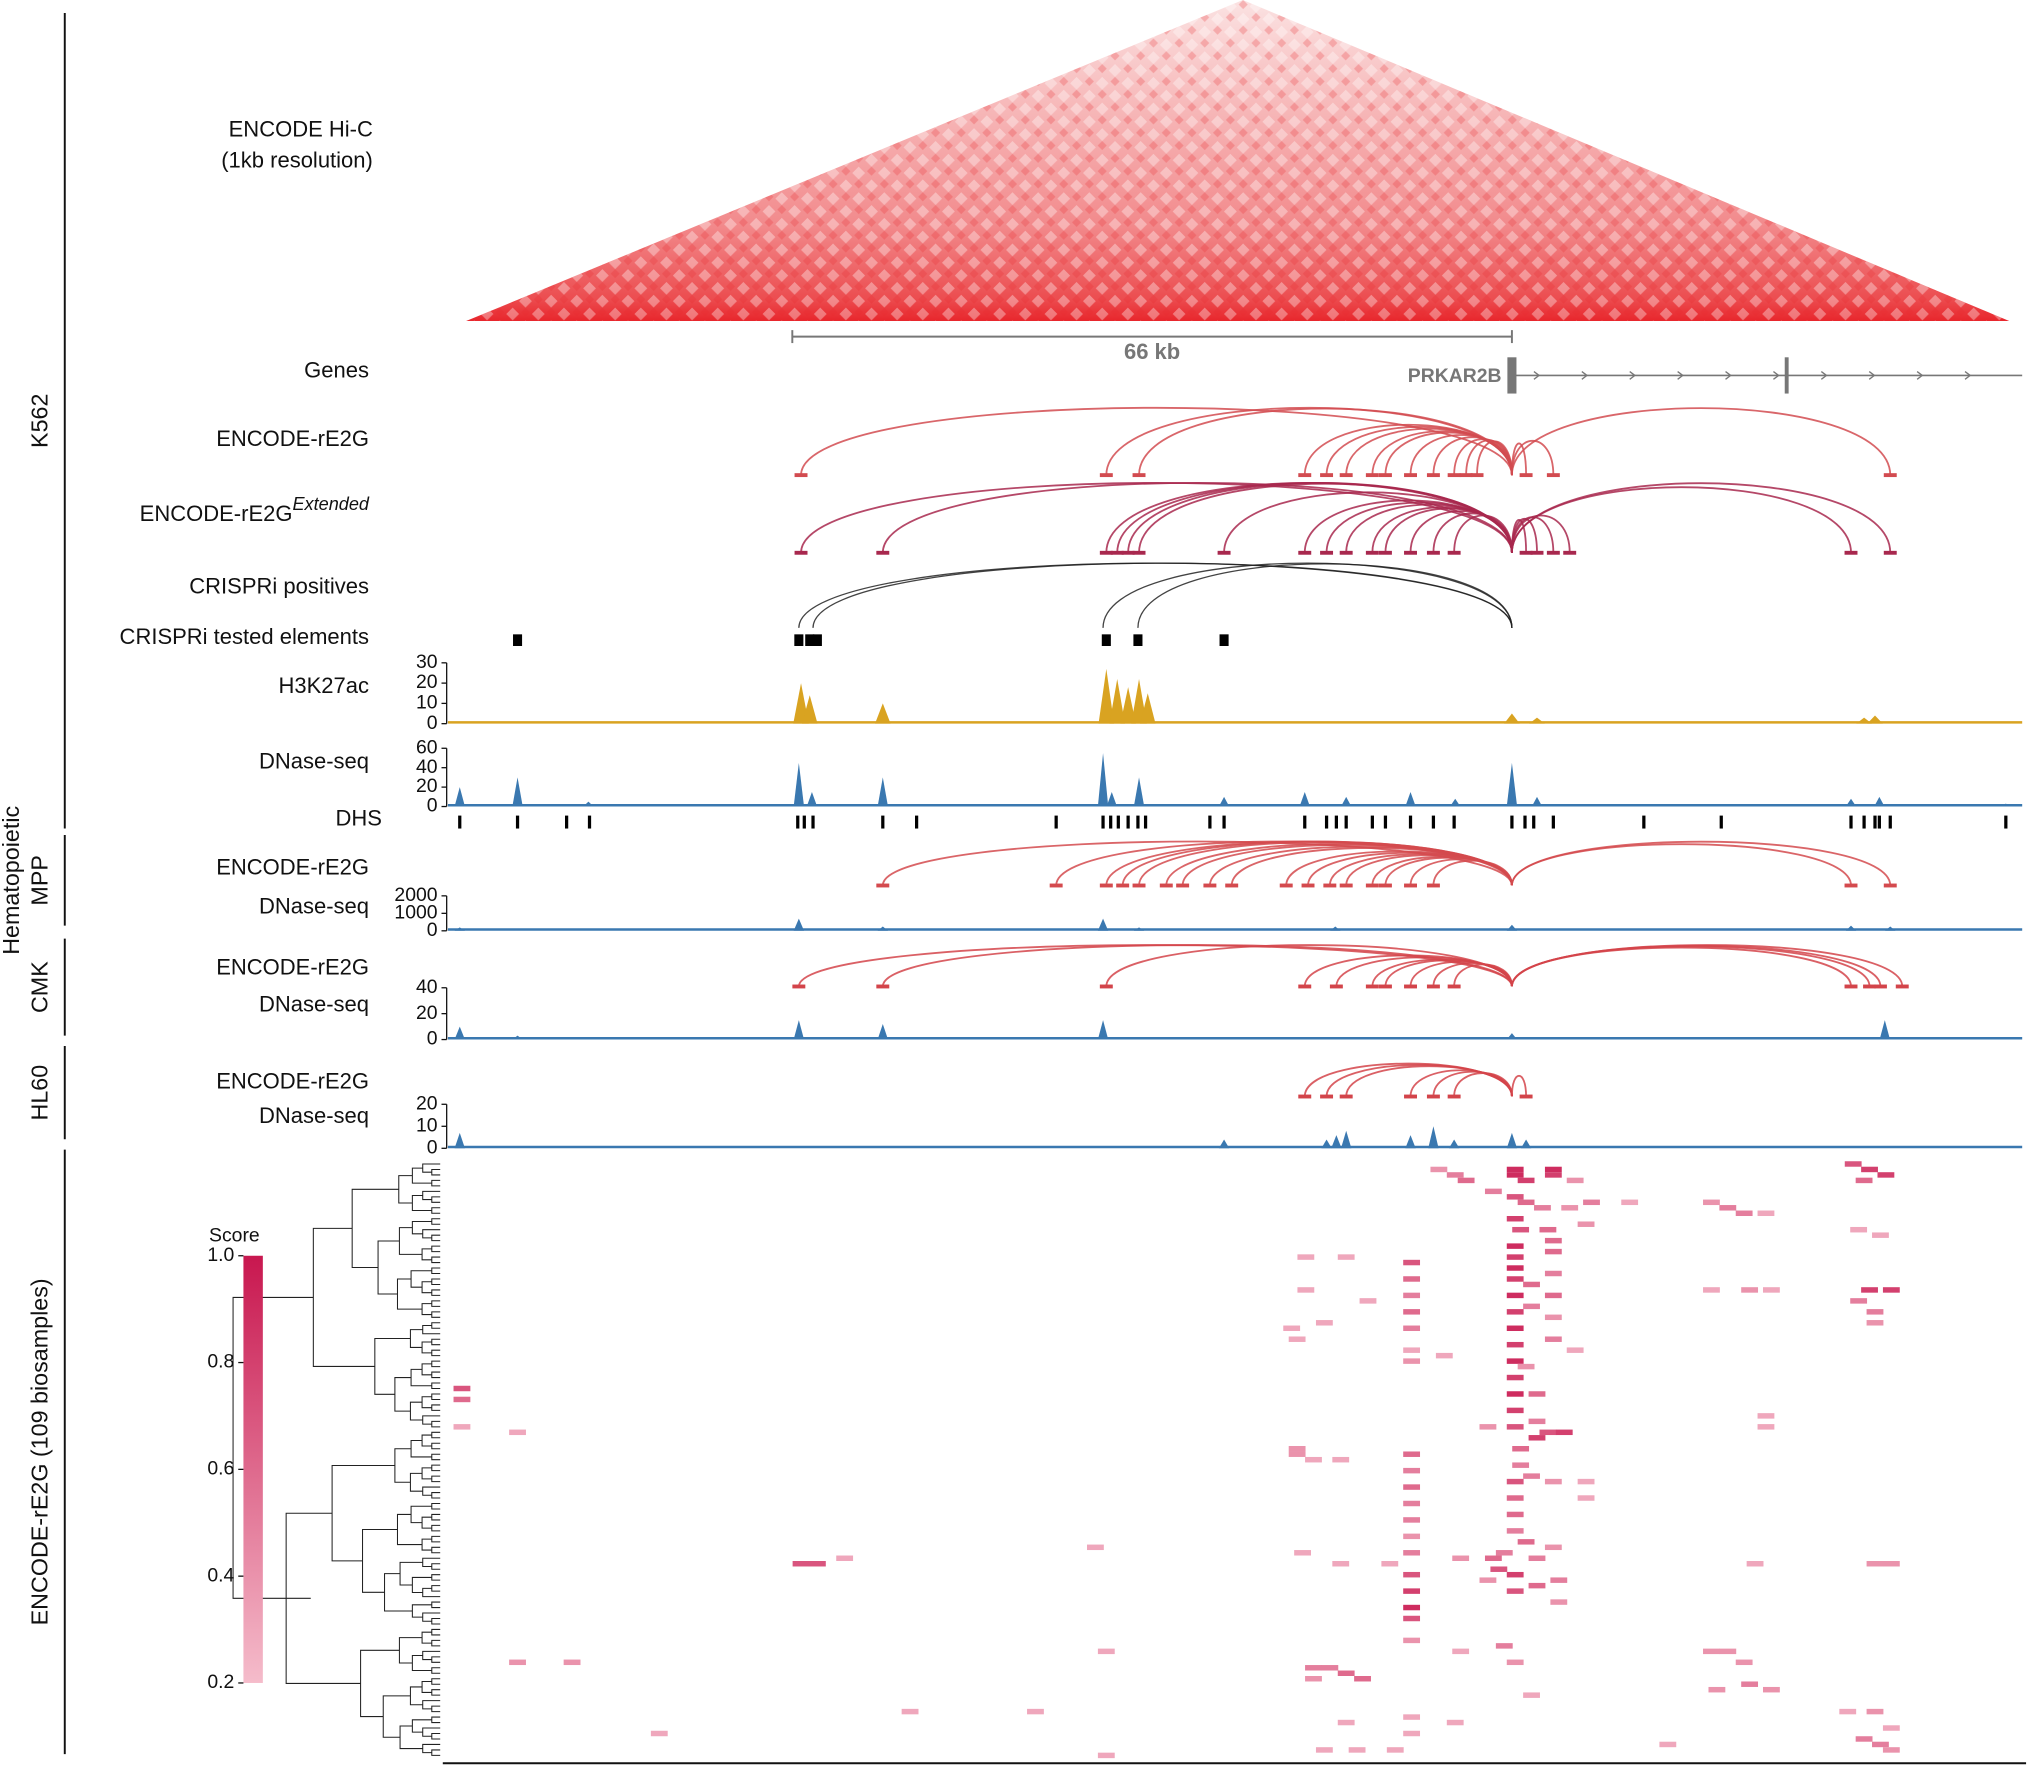 The image size is (2030, 1782). What do you see at coordinates (297, 160) in the screenshot?
I see `hic-label: (1kb resolution)` at bounding box center [297, 160].